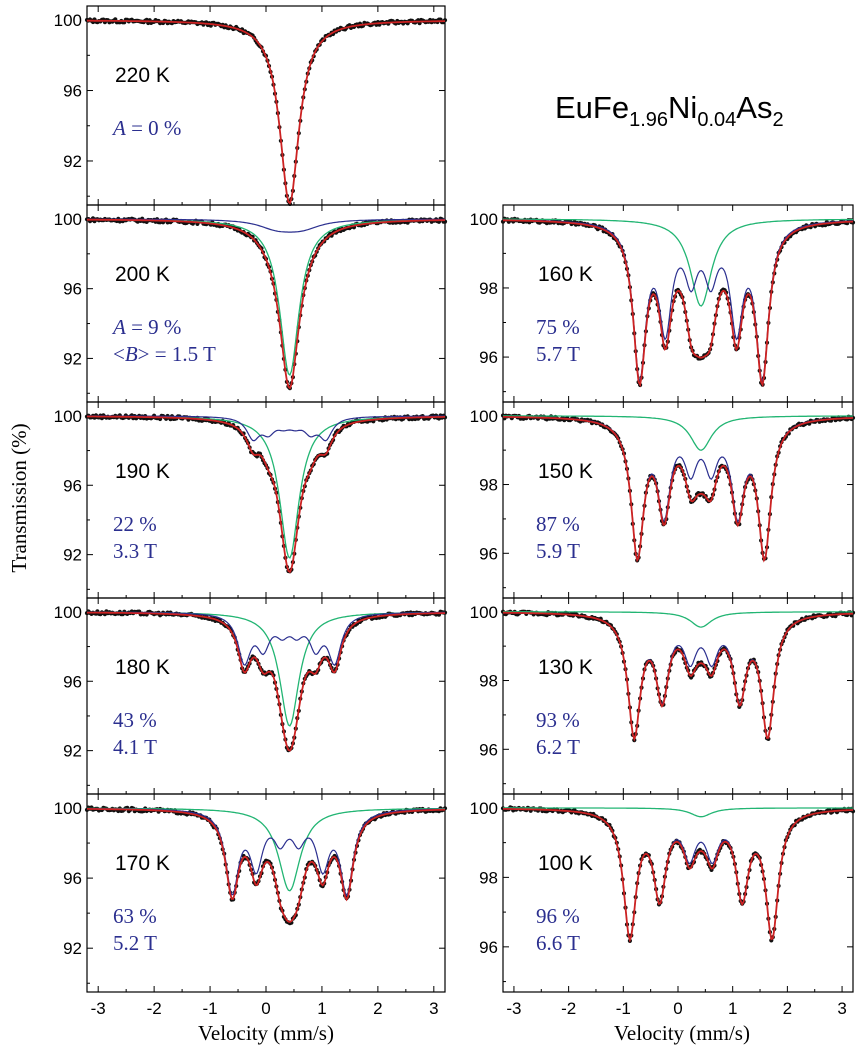 The width and height of the screenshot is (857, 1050). I want to click on panel-220K: 100 96 92 220 K A = 0 %, so click(251, 105).